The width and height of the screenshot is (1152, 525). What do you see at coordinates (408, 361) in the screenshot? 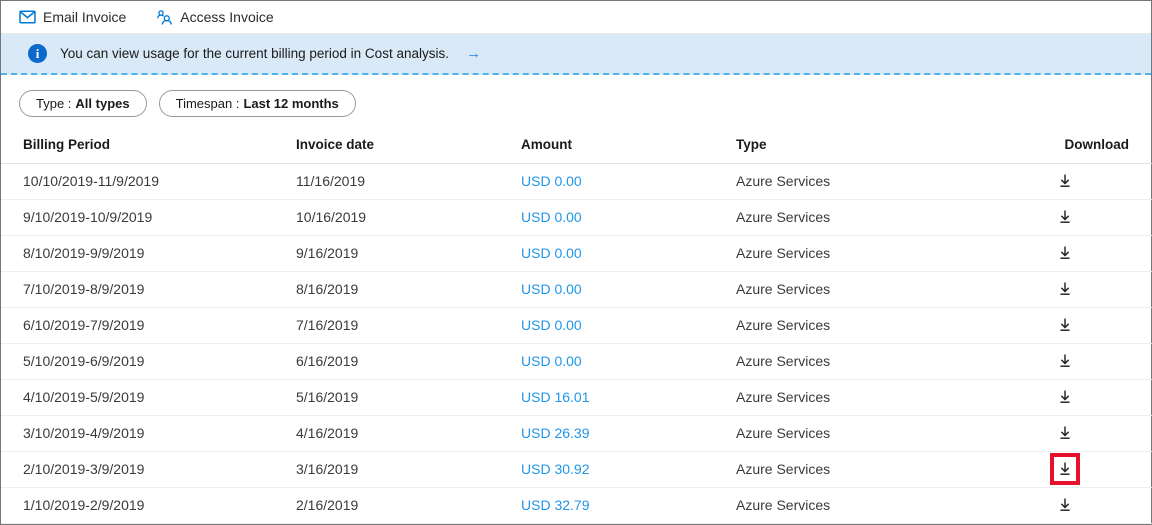
I see `invoice-date-cell: 6/16/2019` at bounding box center [408, 361].